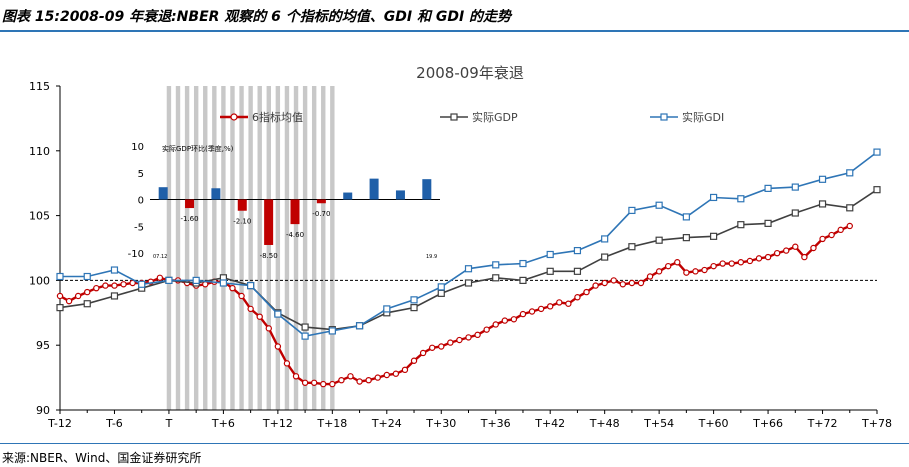 The height and width of the screenshot is (467, 909). I want to click on source-note: 来源:NBER、Wind、国金证券研究所, so click(102, 458).